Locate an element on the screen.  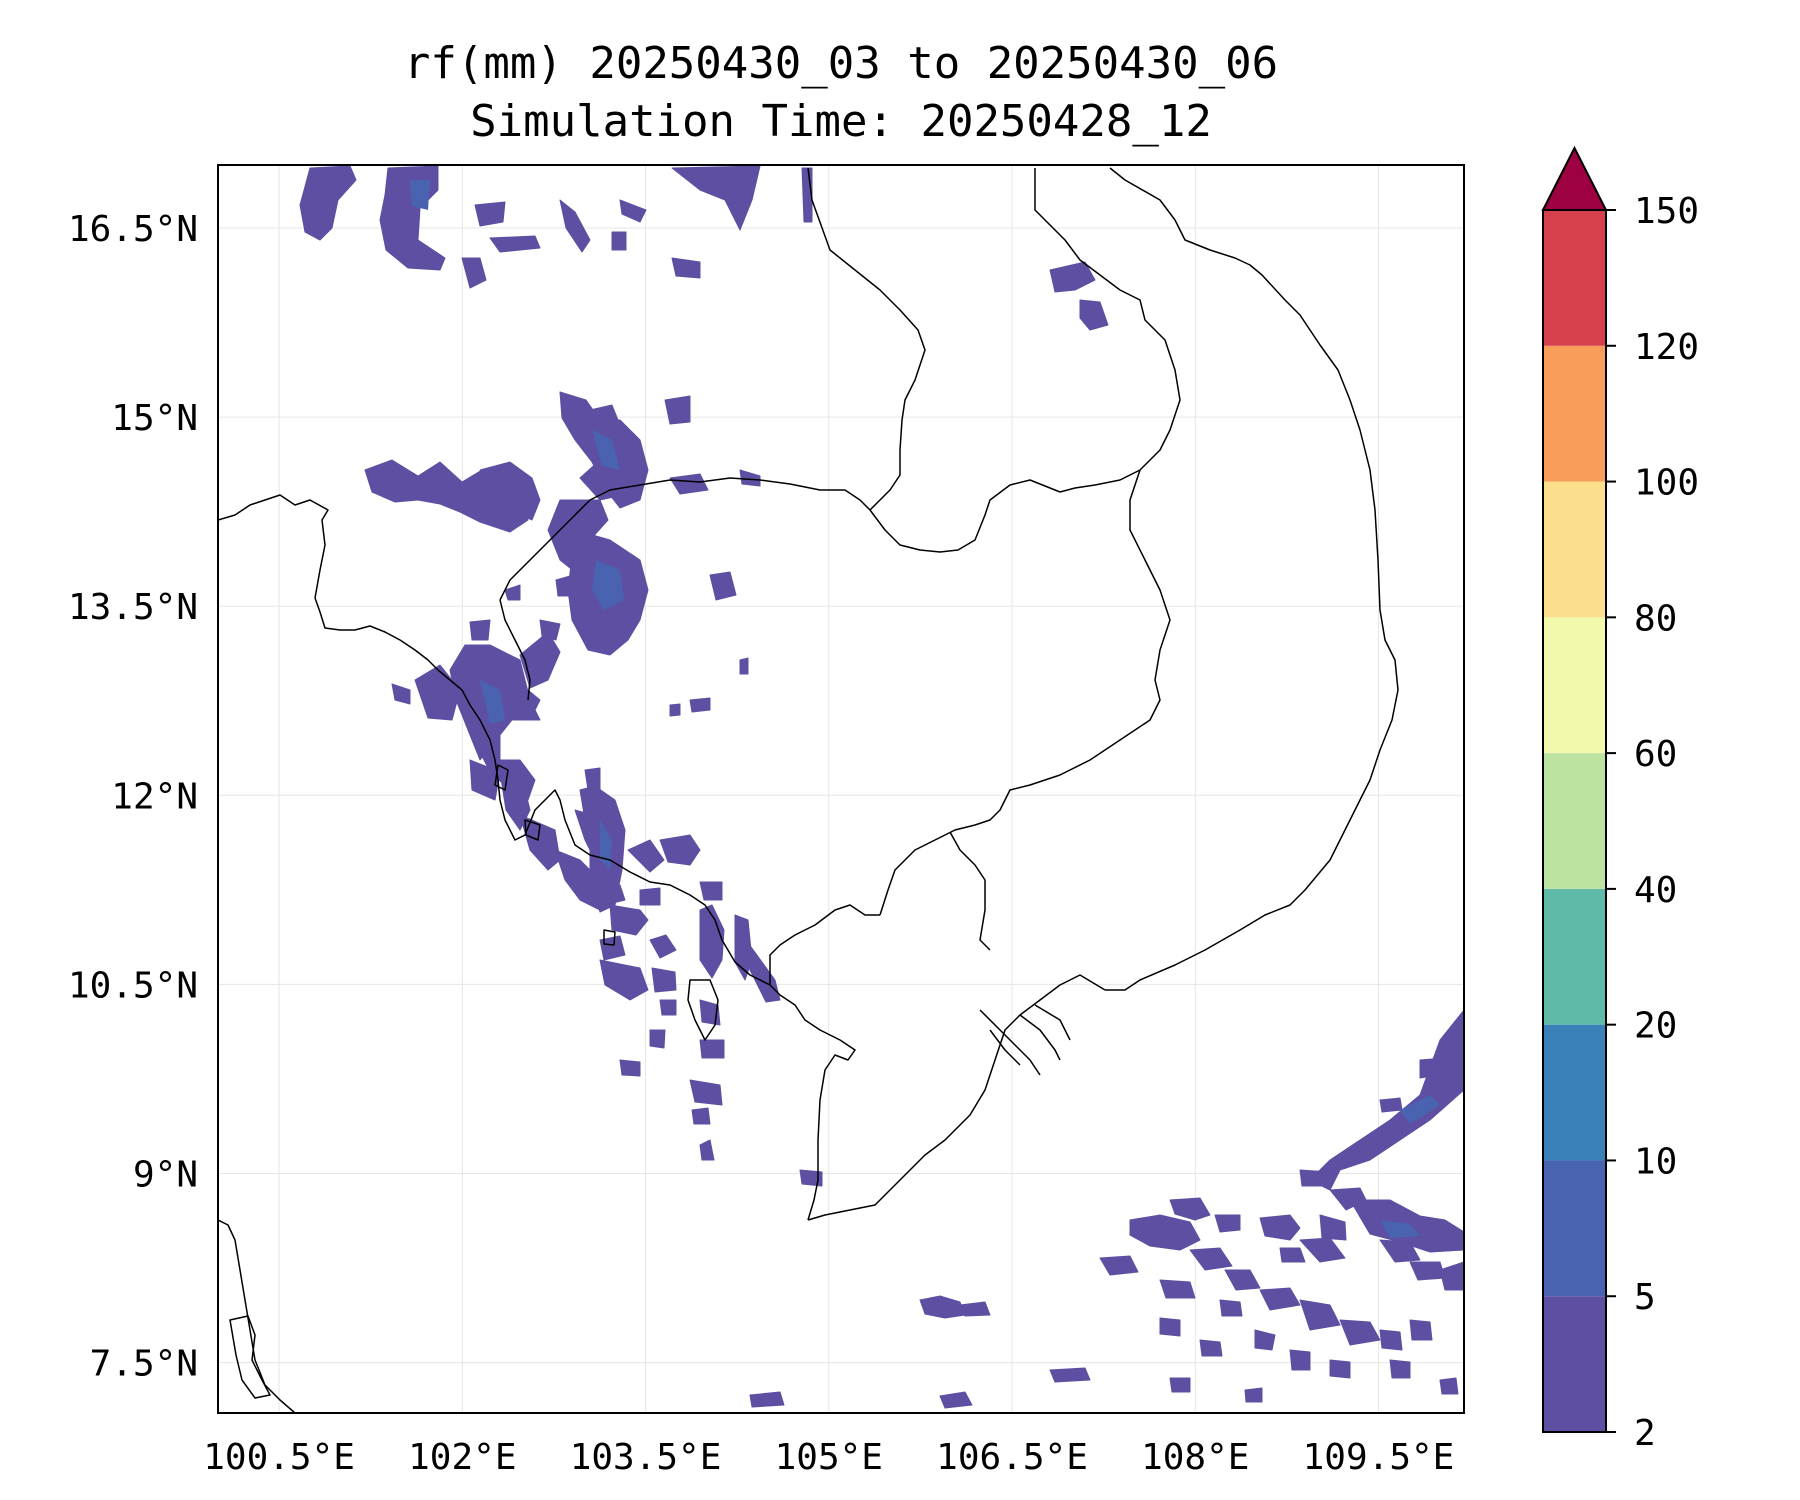
lat-tick-label: 9°N is located at coordinates (165, 1174).